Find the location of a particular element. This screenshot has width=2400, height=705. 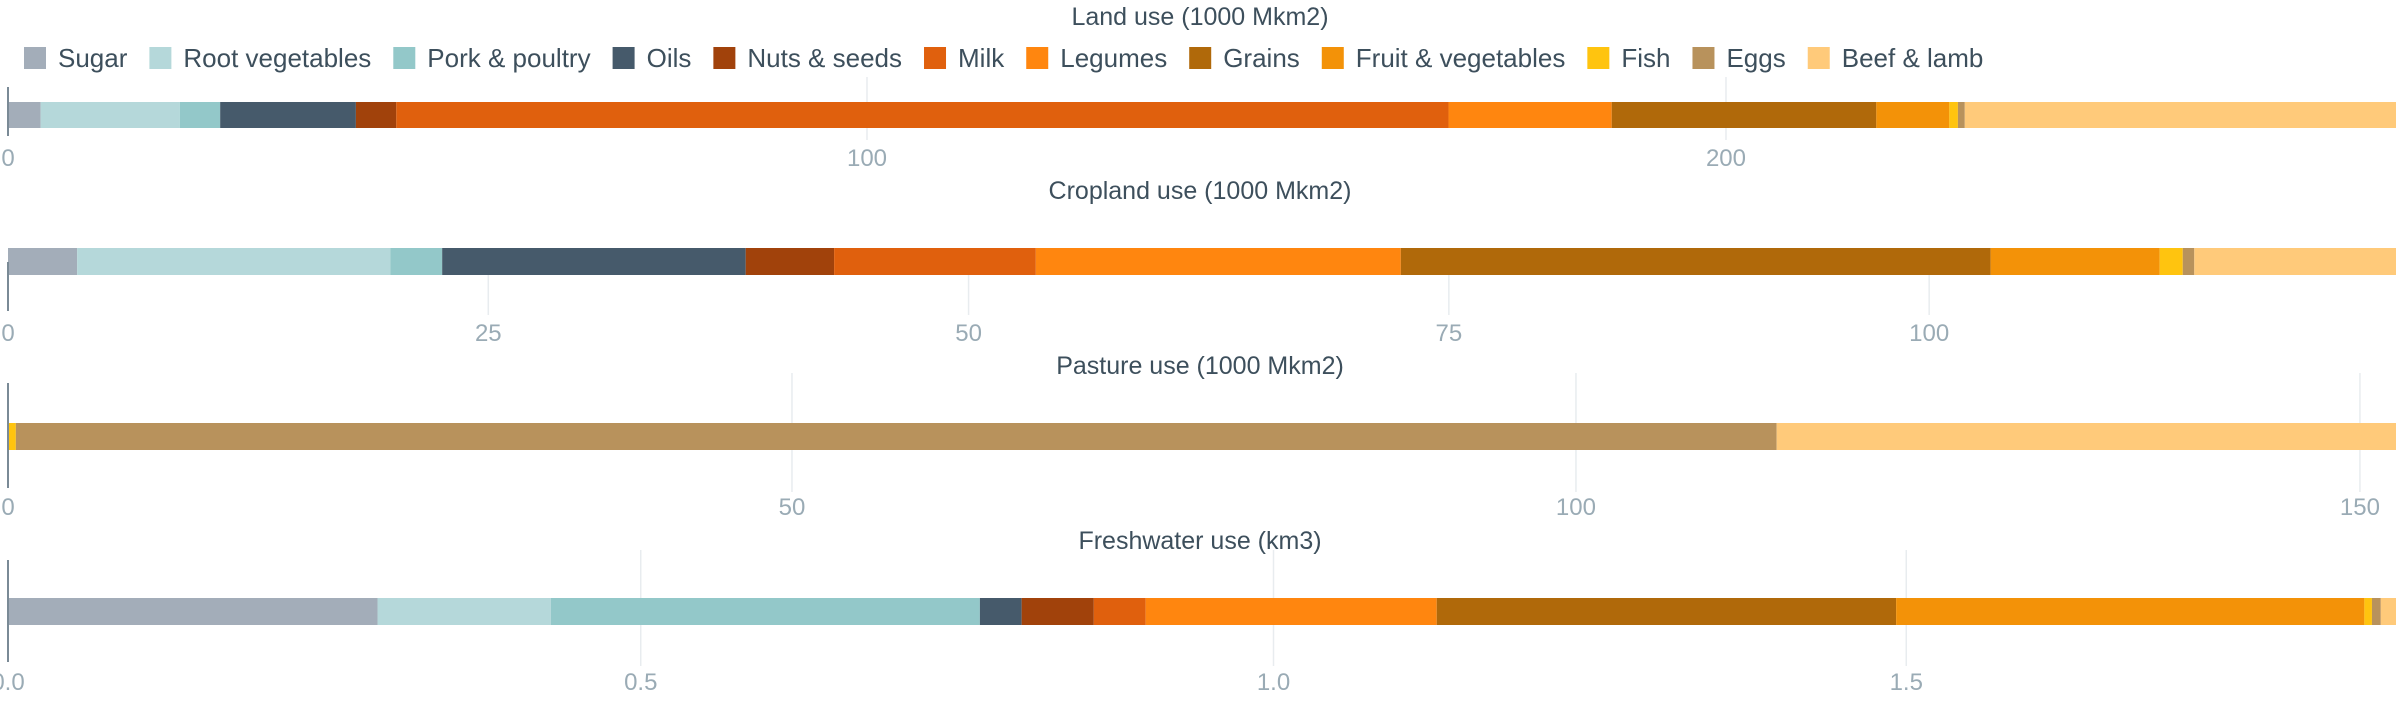

legend-item-pork-and-poultry: Pork & poultry is located at coordinates (492, 58).